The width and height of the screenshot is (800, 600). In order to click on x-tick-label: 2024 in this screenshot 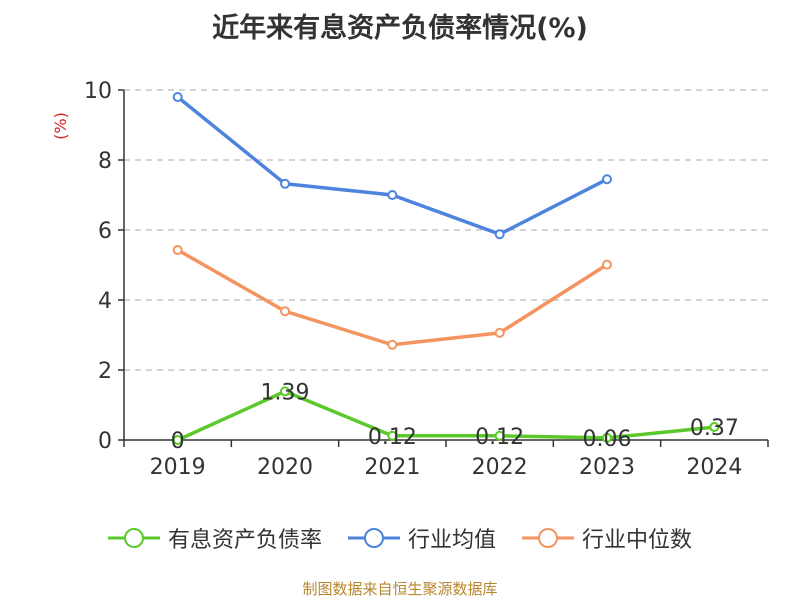, I will do `click(714, 467)`.